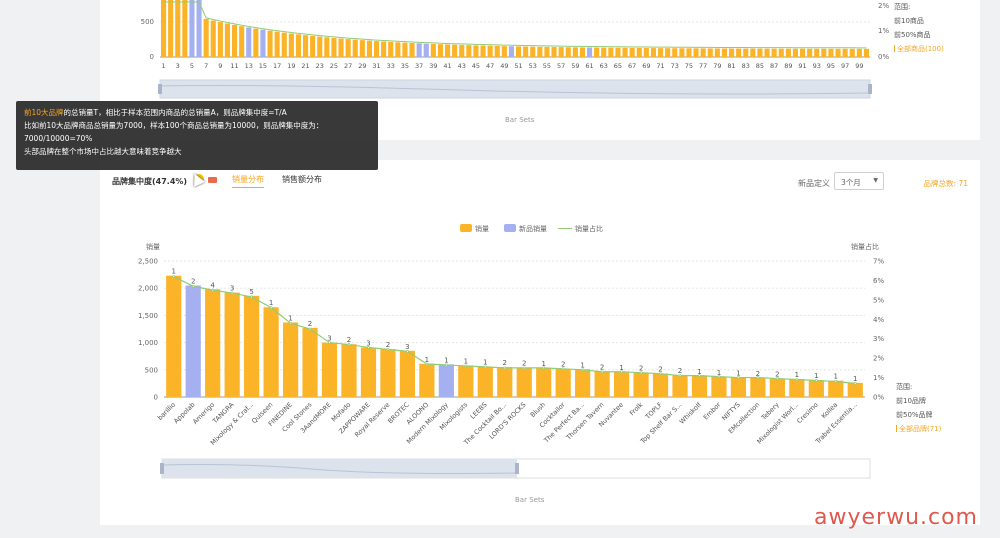  Describe the element at coordinates (482, 229) in the screenshot. I see `legend-sales-label: 销量` at that location.